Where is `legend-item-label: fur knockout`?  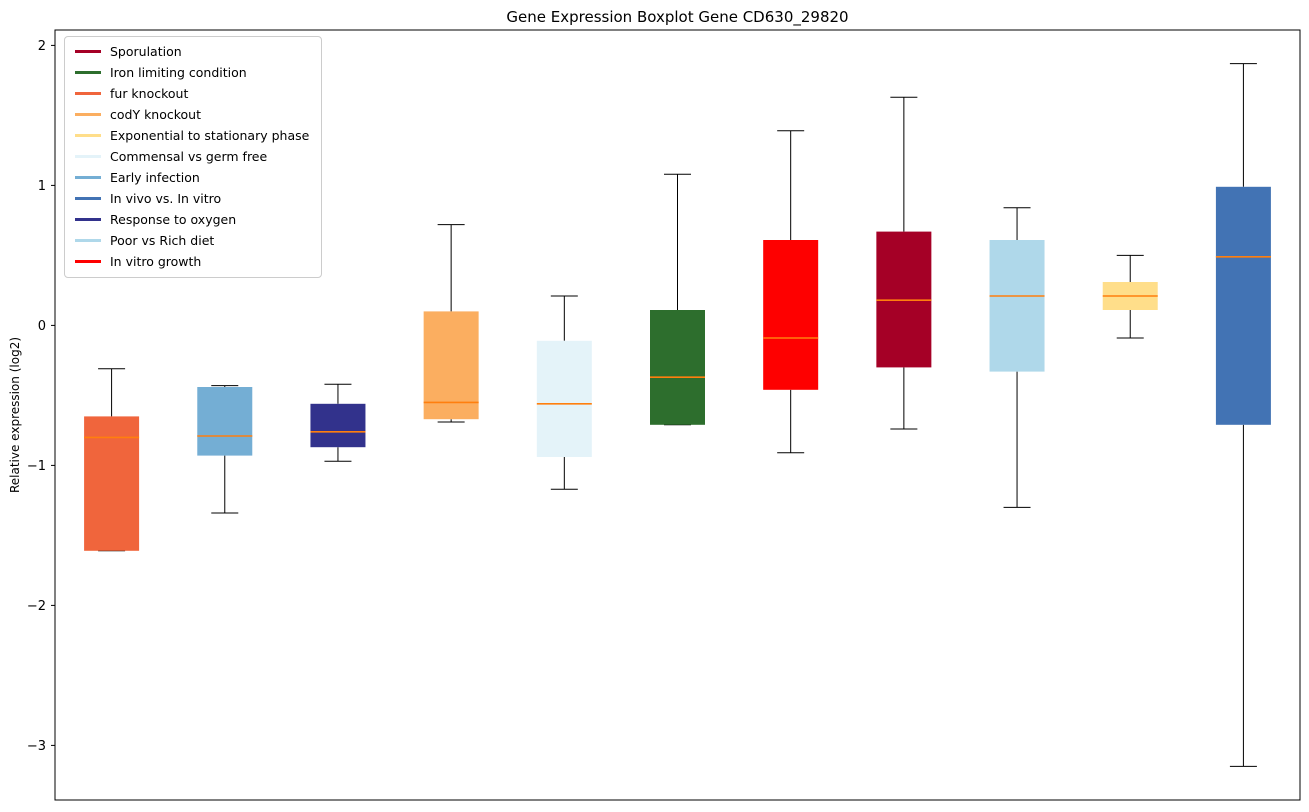 legend-item-label: fur knockout is located at coordinates (149, 94).